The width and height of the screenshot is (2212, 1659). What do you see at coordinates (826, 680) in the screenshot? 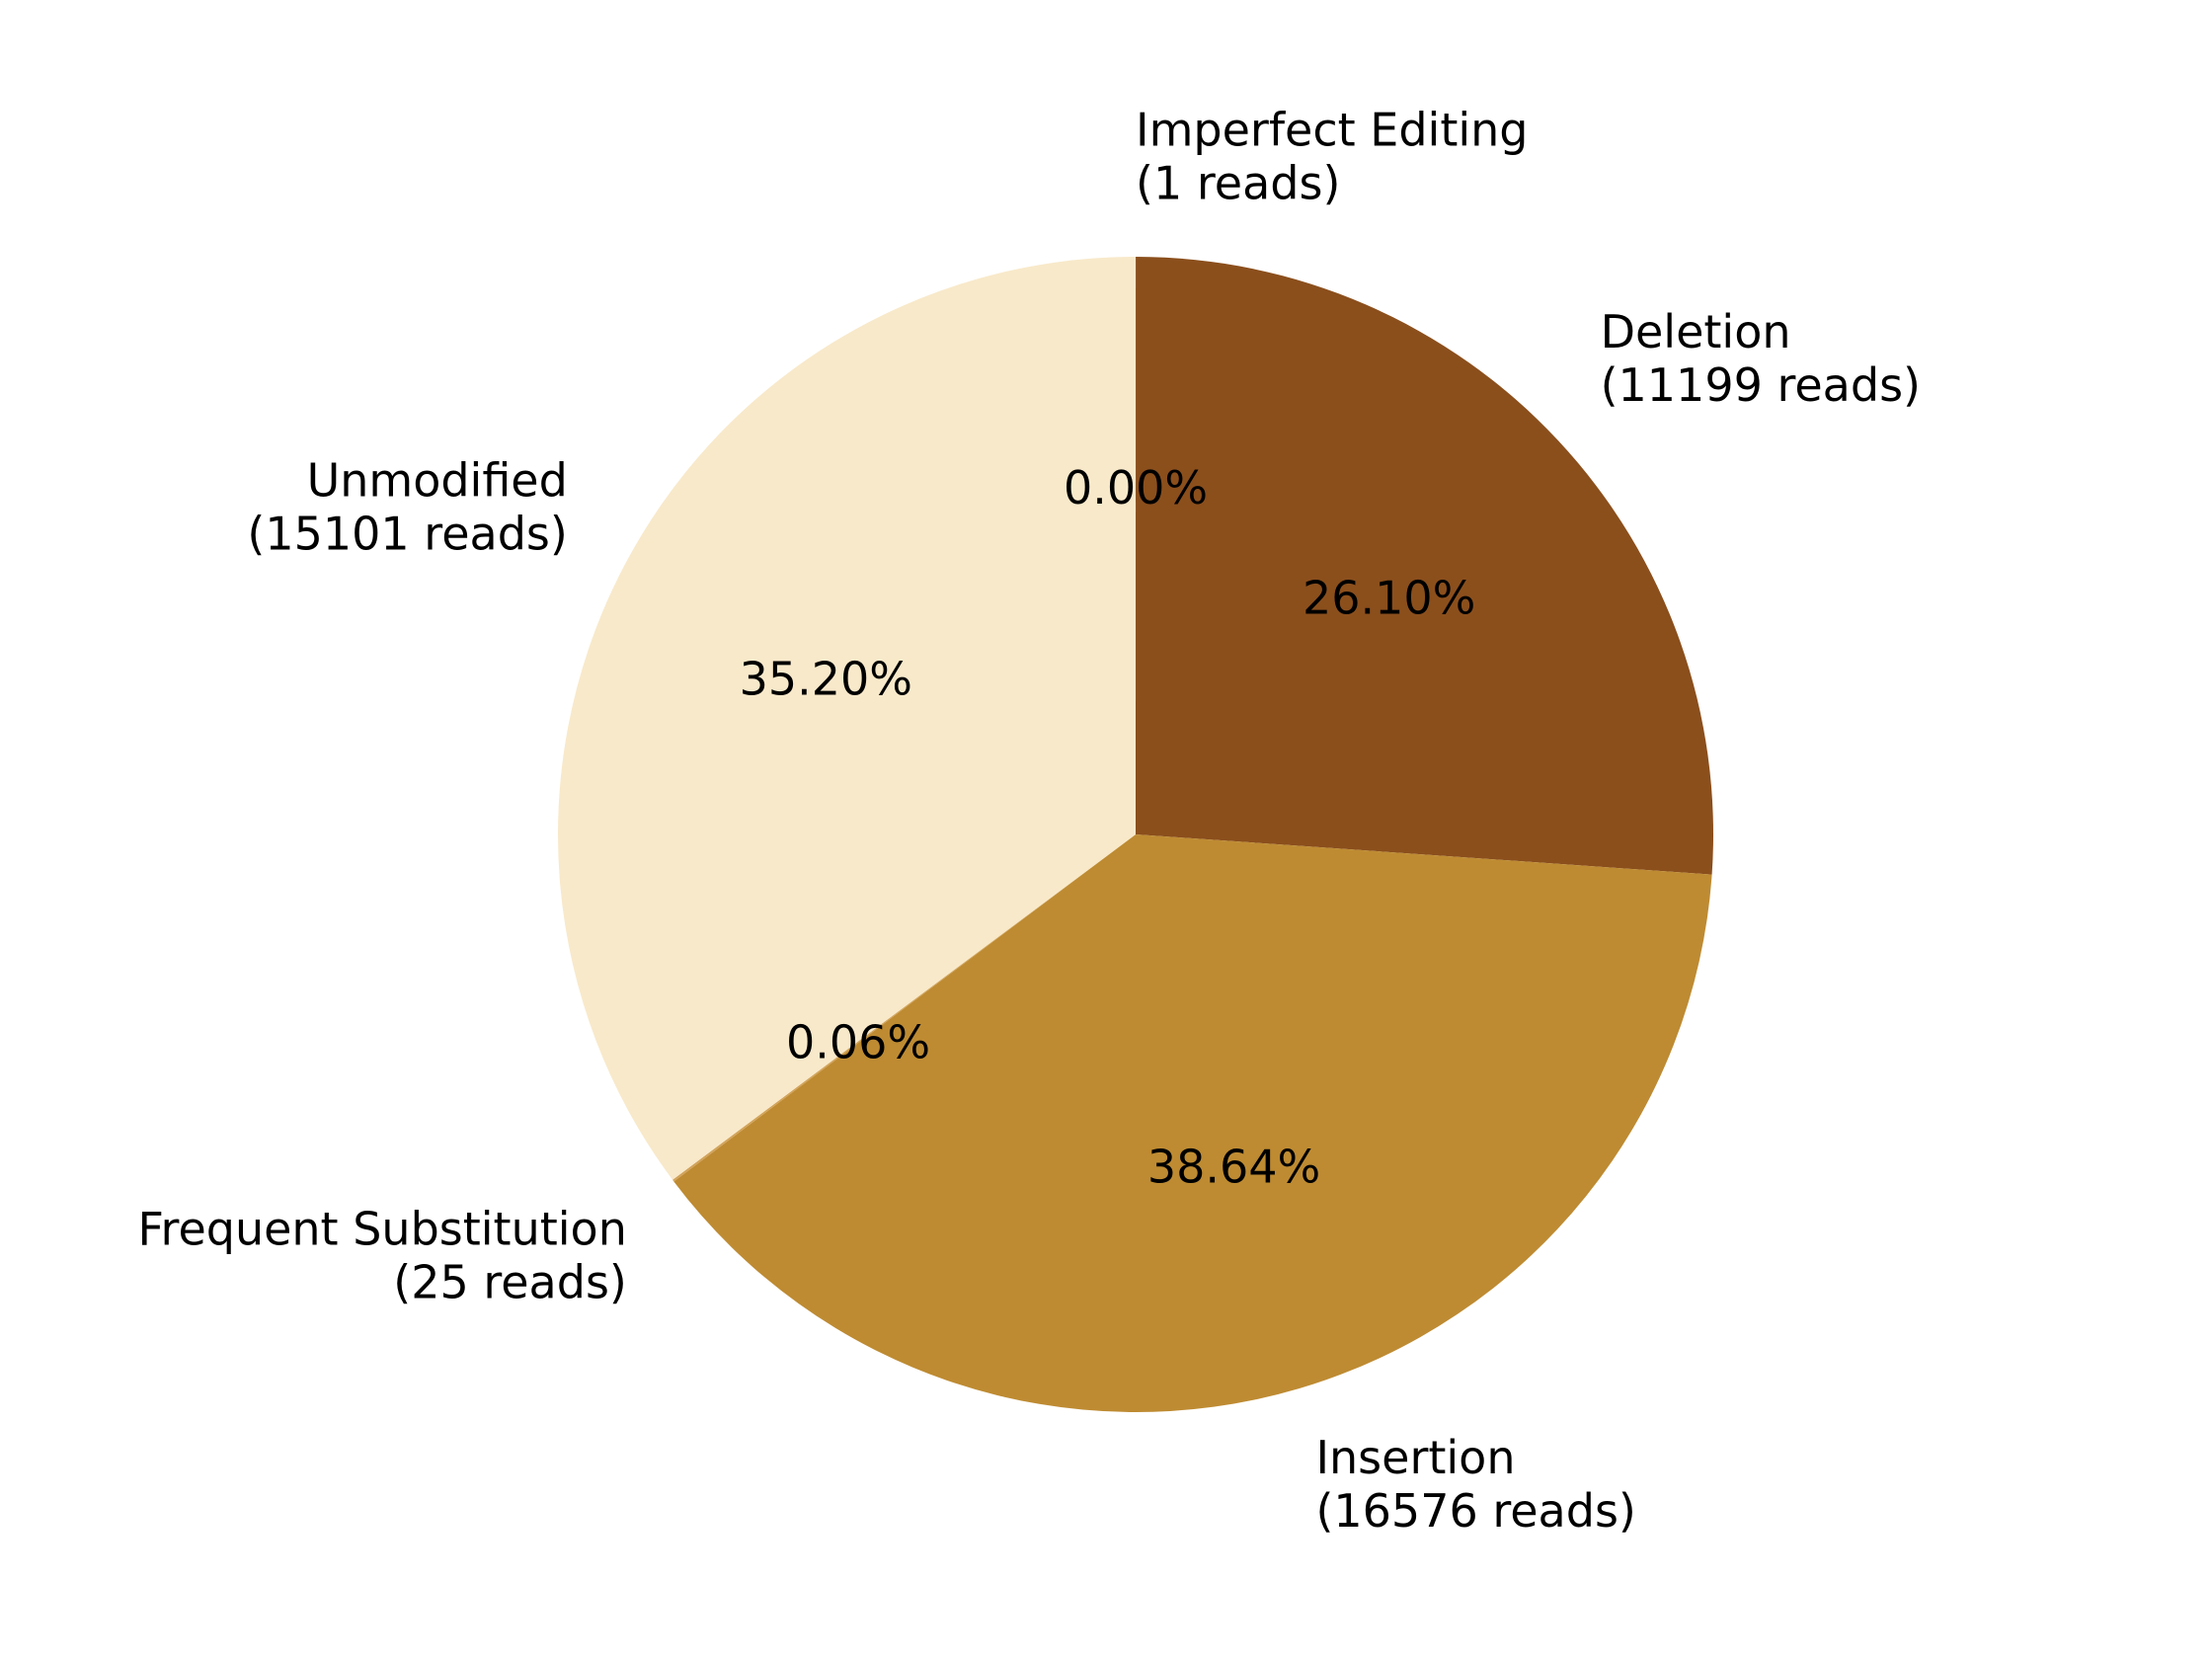
I see `percent-label-unmodified: 35.20%` at bounding box center [826, 680].